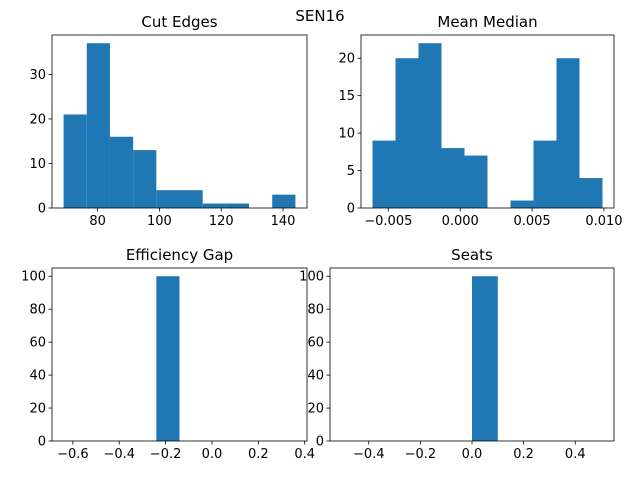  I want to click on x-tick-label: 100, so click(159, 221).